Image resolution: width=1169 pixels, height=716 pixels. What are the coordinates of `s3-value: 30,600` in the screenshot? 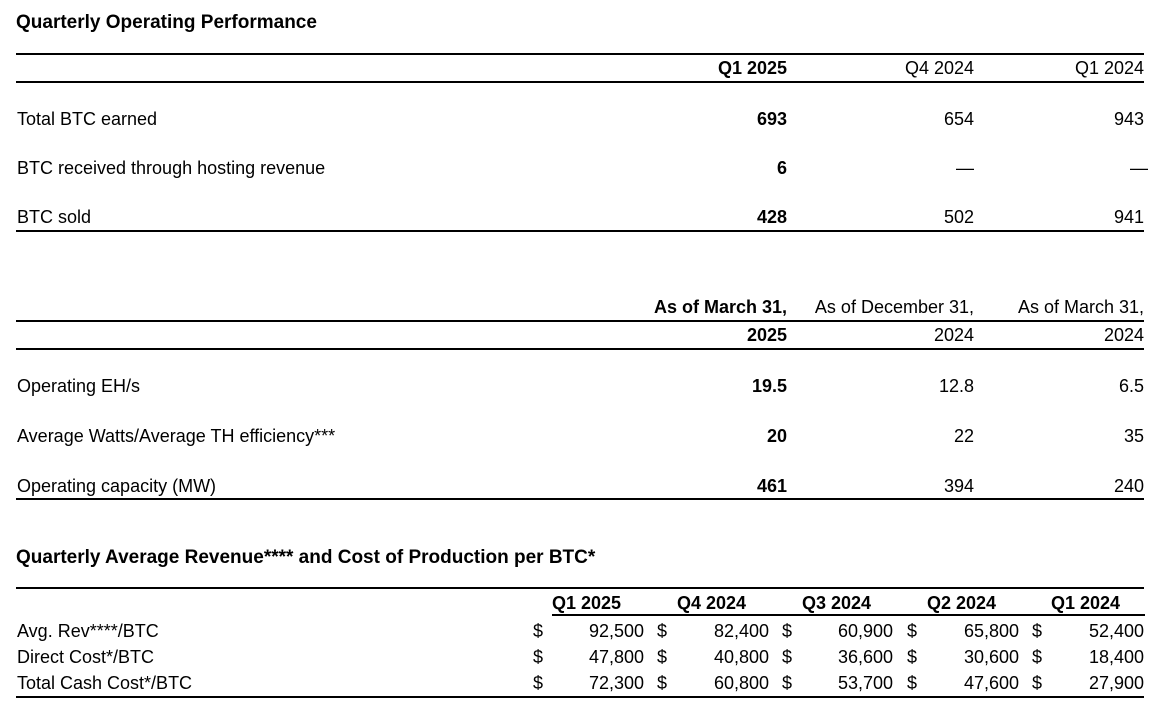 It's located at (991, 657).